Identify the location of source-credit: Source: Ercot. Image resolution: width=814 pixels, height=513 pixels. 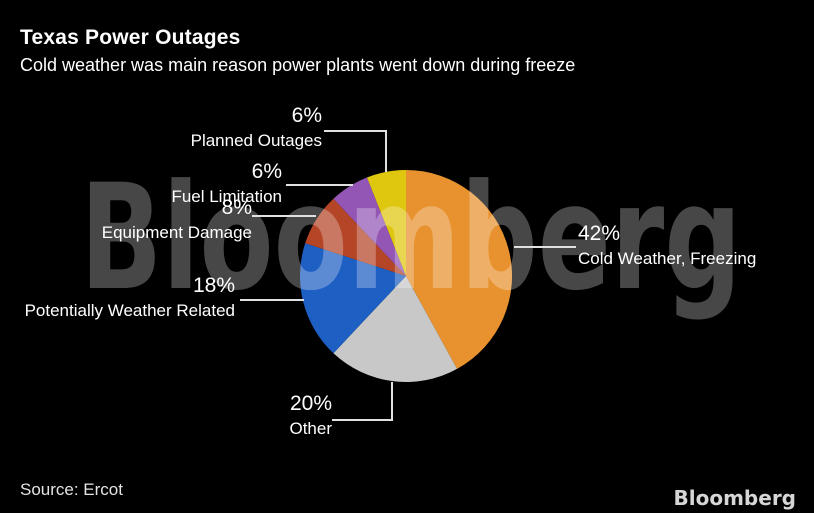
(71, 489).